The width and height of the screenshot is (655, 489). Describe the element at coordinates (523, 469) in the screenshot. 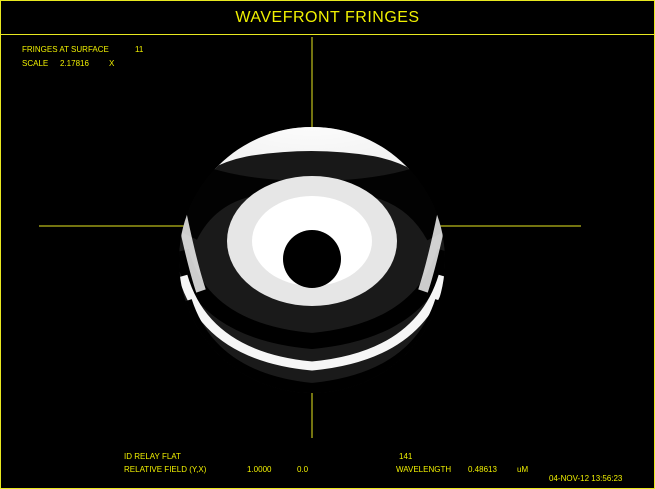

I see `wavelength-unit: uM` at that location.